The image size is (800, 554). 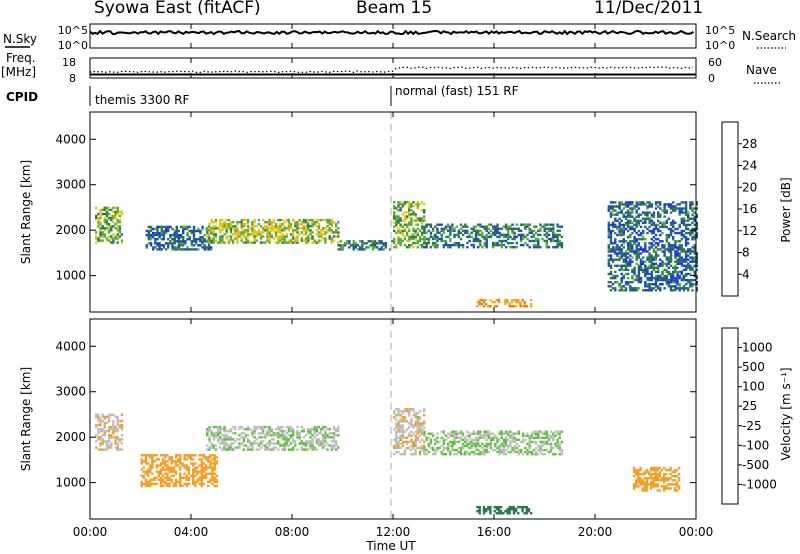 What do you see at coordinates (292, 532) in the screenshot?
I see `time-tick-label: 08:00` at bounding box center [292, 532].